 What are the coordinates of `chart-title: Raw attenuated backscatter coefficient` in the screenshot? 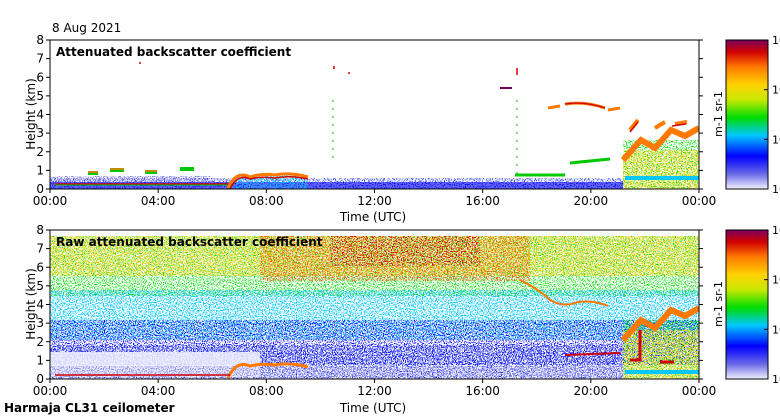 It's located at (189, 242).